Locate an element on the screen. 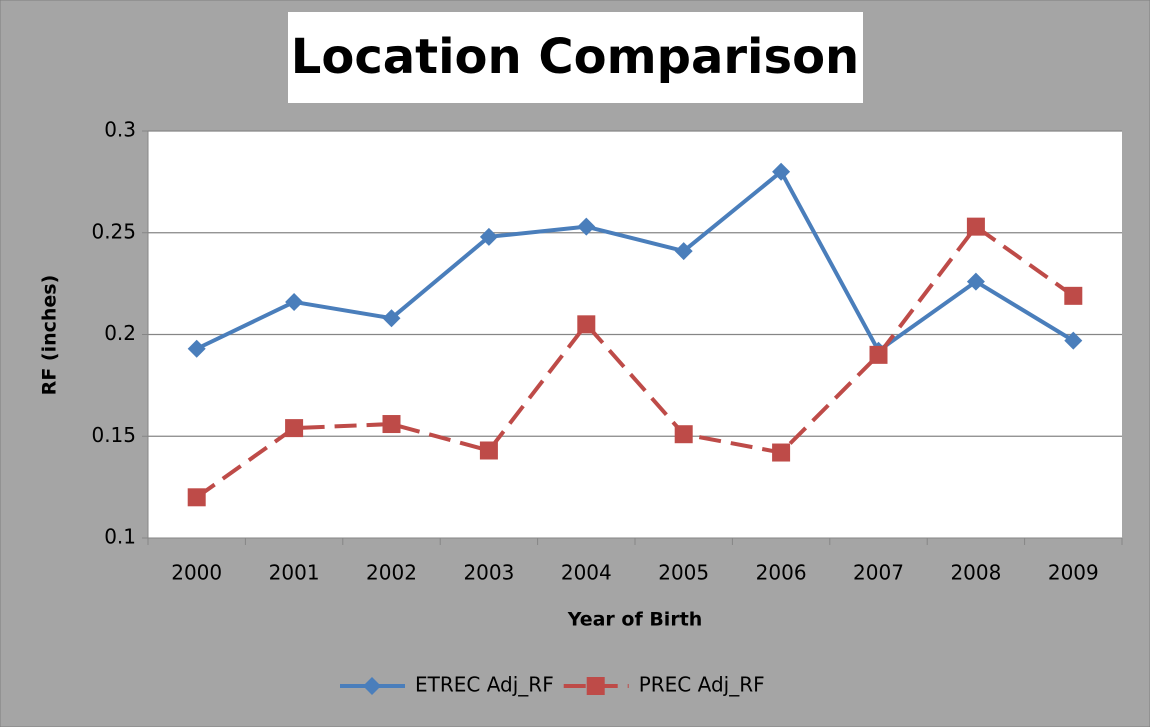 The image size is (1150, 727). x-tick-label: 2001 is located at coordinates (294, 573).